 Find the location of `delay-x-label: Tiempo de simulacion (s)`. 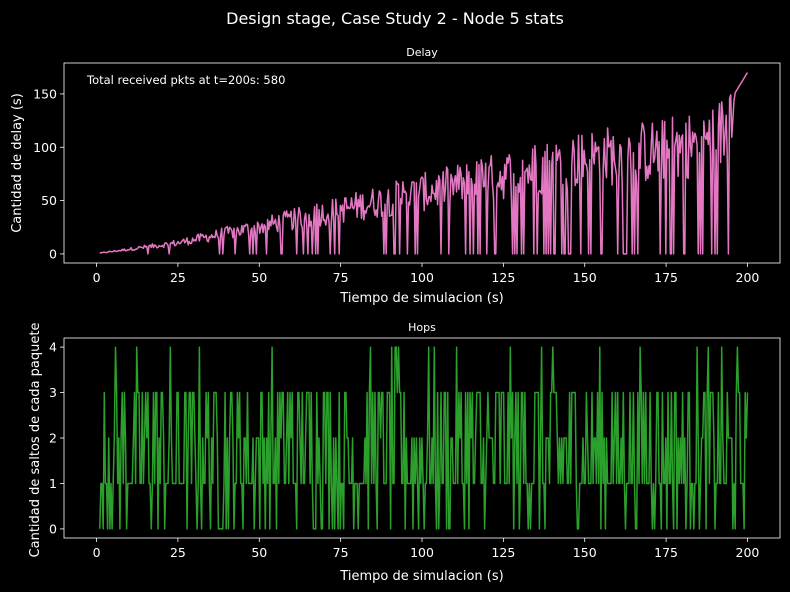

delay-x-label: Tiempo de simulacion (s) is located at coordinates (421, 298).